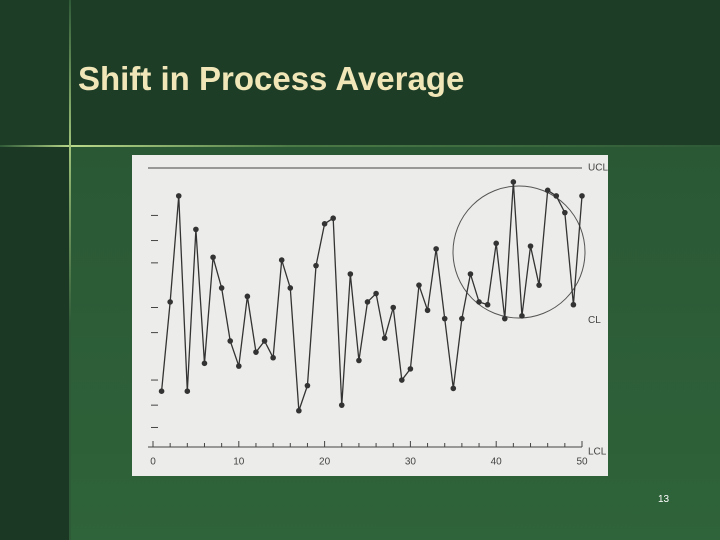 This screenshot has width=720, height=540. I want to click on x-tick-label: 40, so click(497, 462).